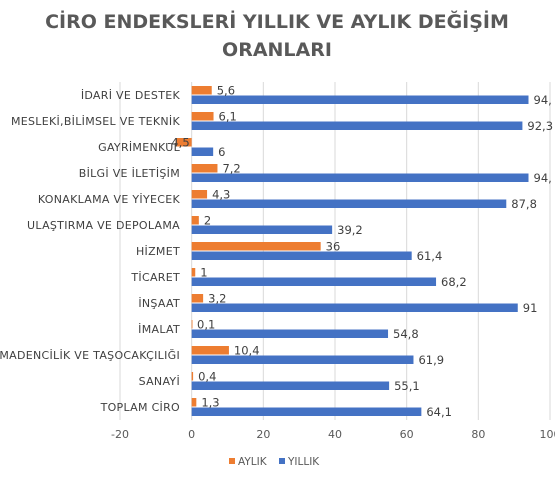 The height and width of the screenshot is (484, 555). Describe the element at coordinates (263, 434) in the screenshot. I see `x-tick-label: 20` at that location.